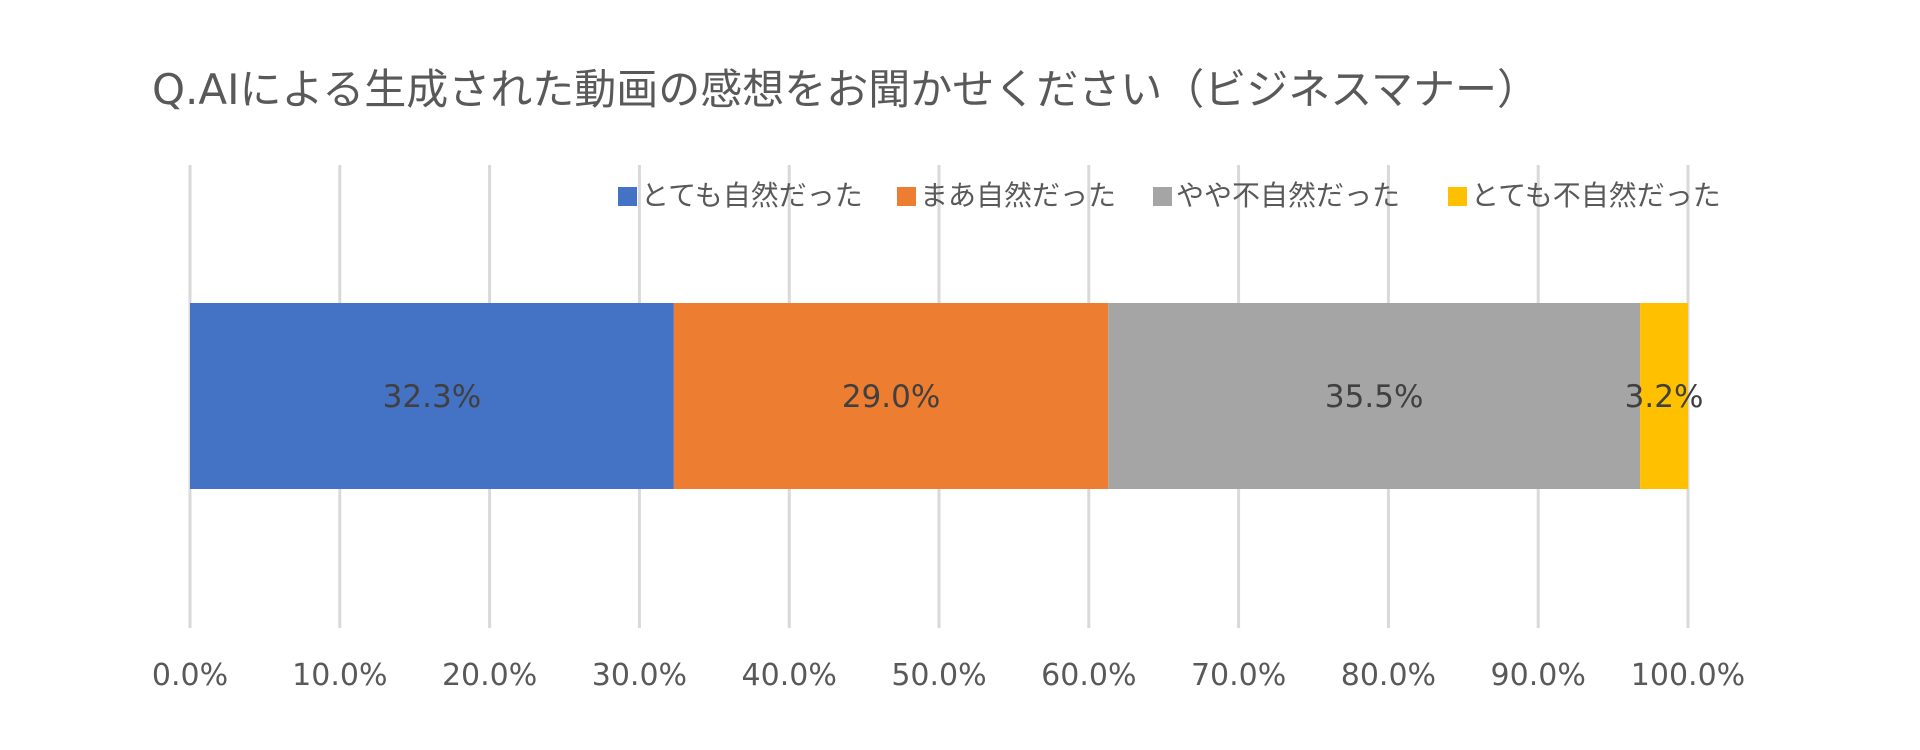 Image resolution: width=1920 pixels, height=750 pixels. I want to click on data-label-1: 29.0%, so click(891, 397).